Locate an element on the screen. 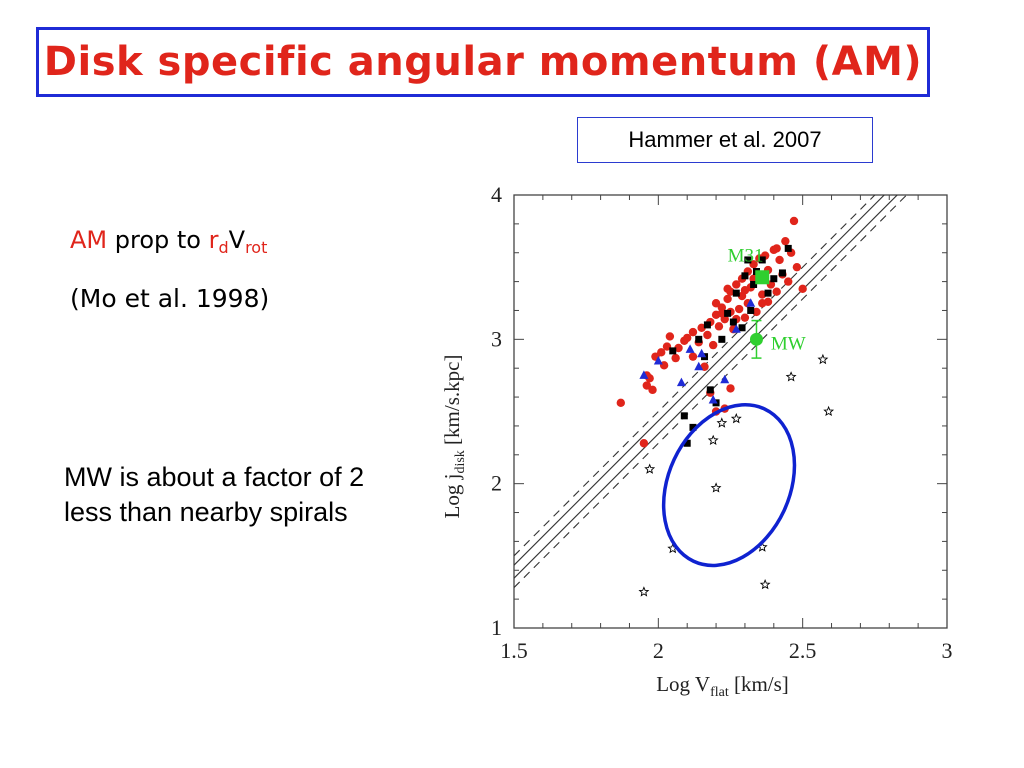 This screenshot has height=768, width=1024. x-axis-label: Log Vflat [km/s] is located at coordinates (722, 686).